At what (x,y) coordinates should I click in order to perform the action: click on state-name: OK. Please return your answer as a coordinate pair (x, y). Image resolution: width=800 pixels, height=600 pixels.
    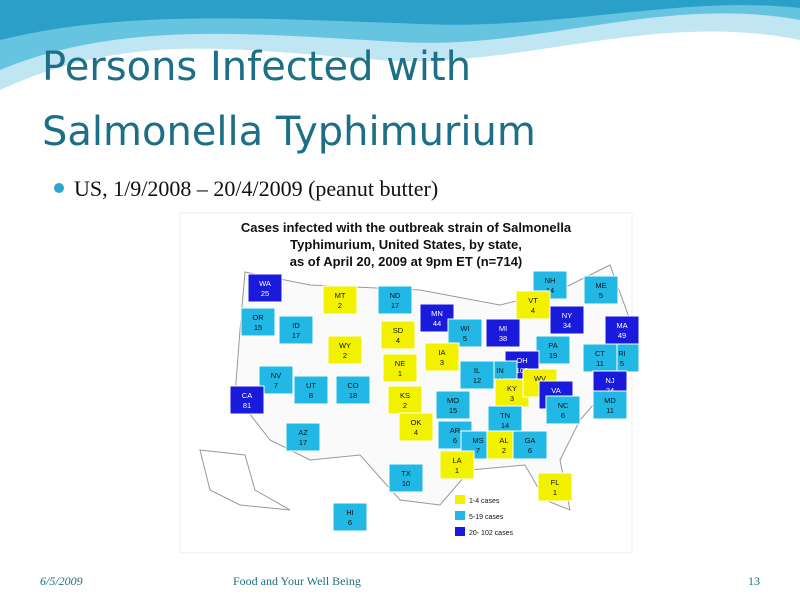
    Looking at the image, I should click on (416, 422).